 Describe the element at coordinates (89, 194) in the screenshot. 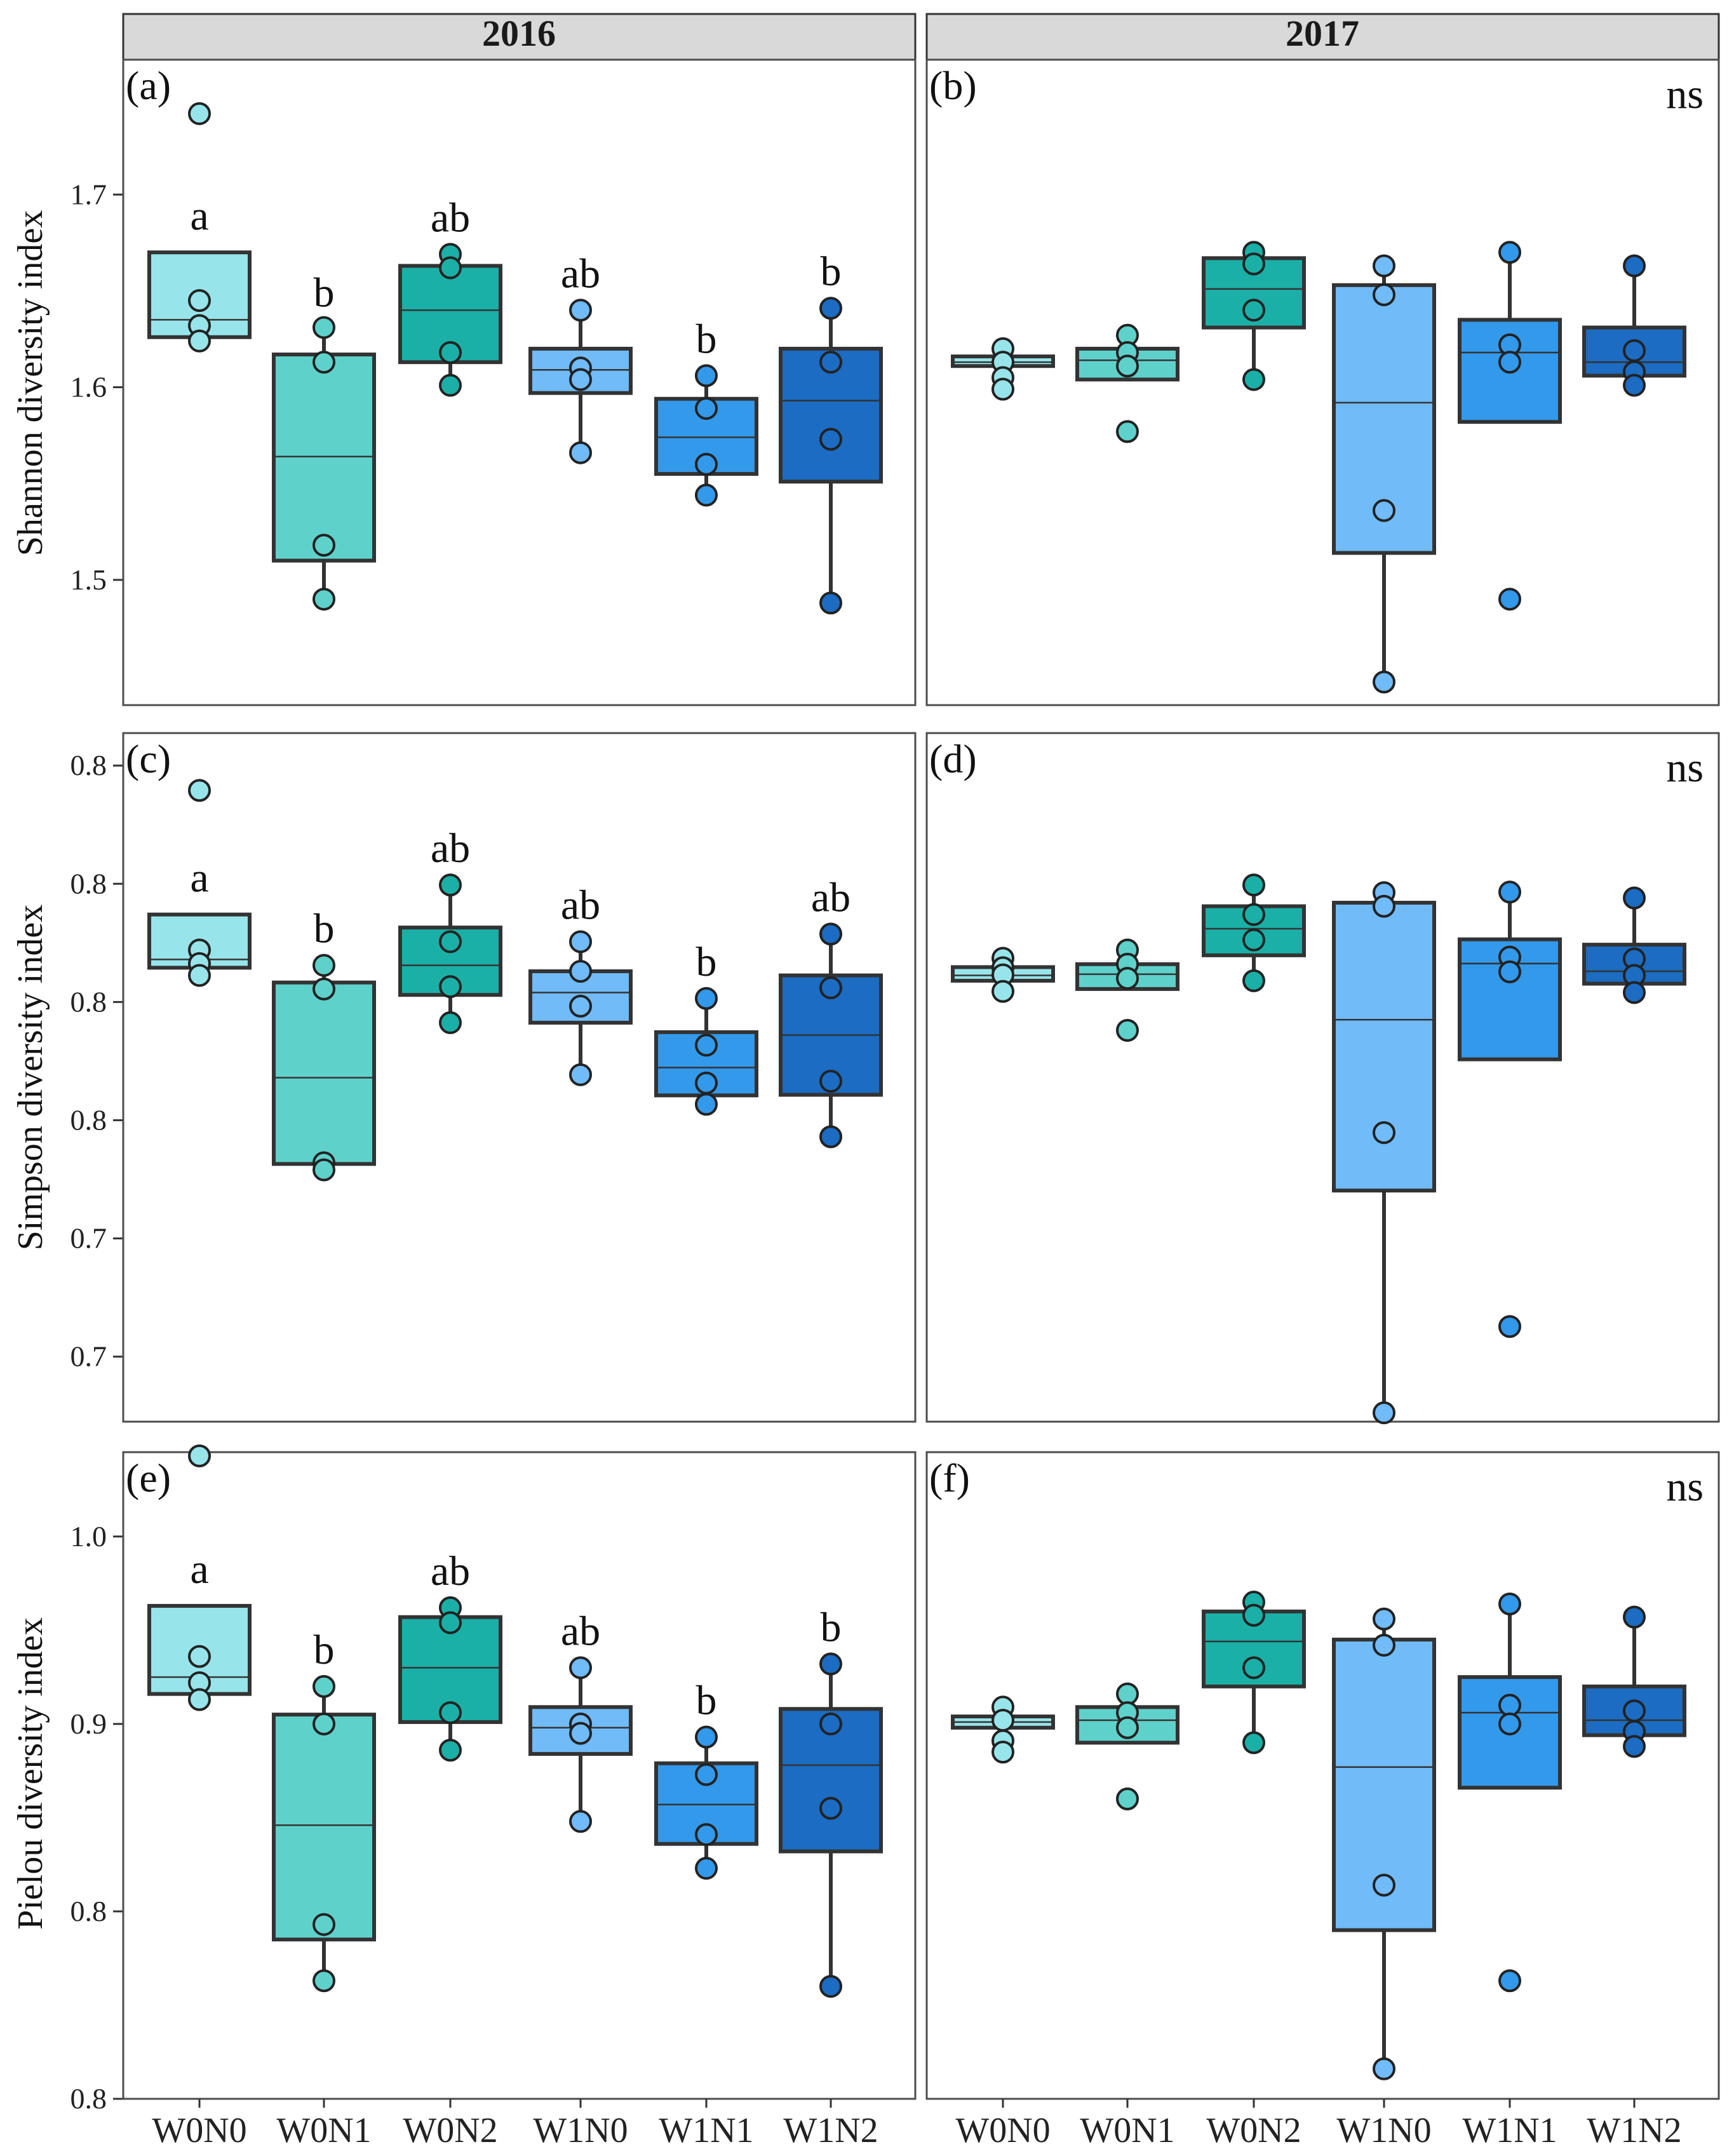

I see `y-tick-label: 1.7` at that location.